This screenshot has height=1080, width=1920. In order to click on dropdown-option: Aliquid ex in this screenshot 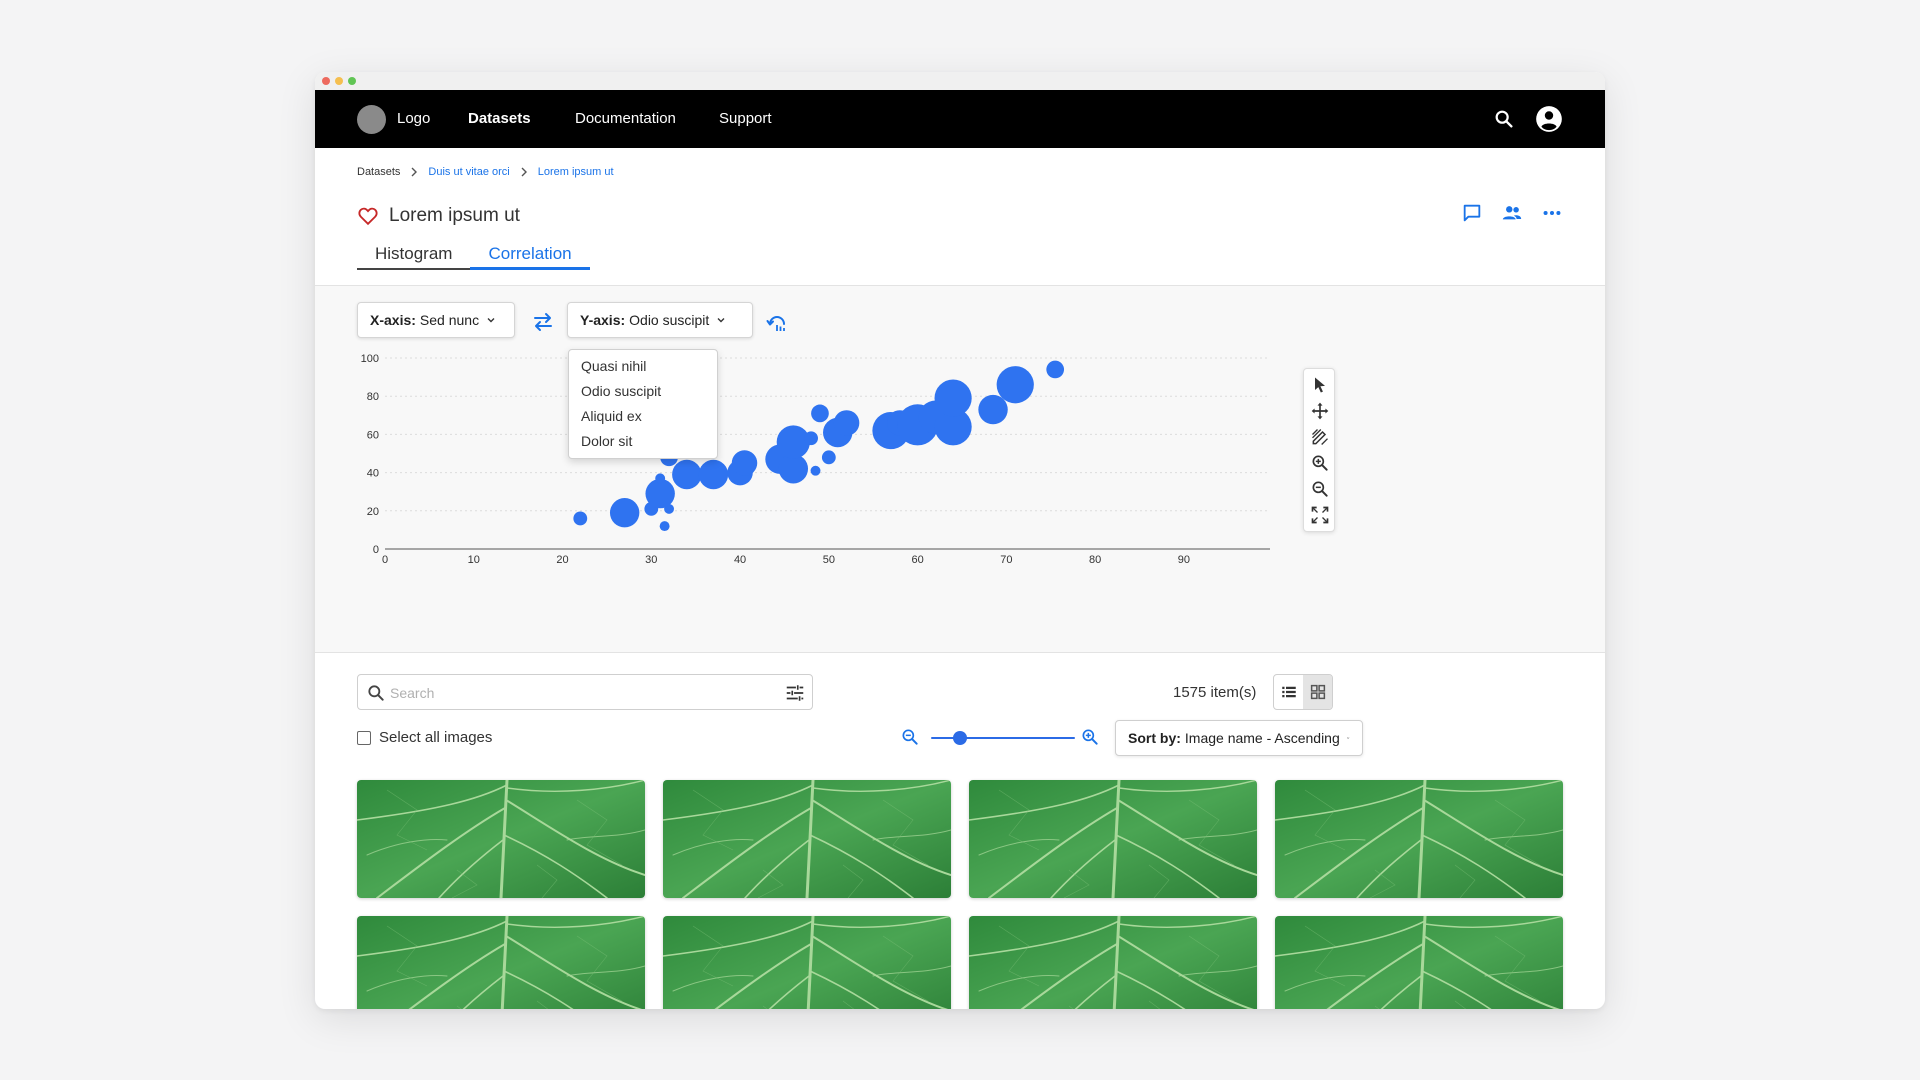, I will do `click(611, 416)`.